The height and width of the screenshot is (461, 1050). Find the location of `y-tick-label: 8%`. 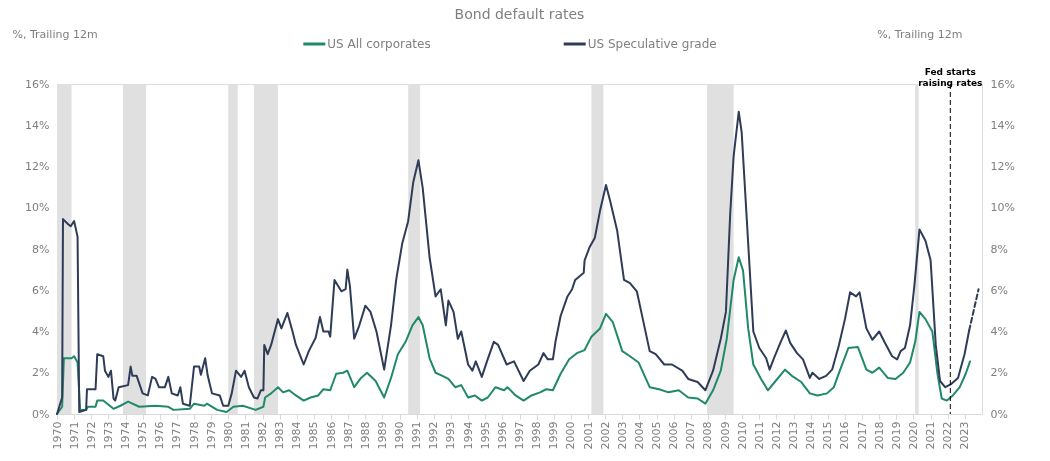

y-tick-label: 8% is located at coordinates (41, 249).